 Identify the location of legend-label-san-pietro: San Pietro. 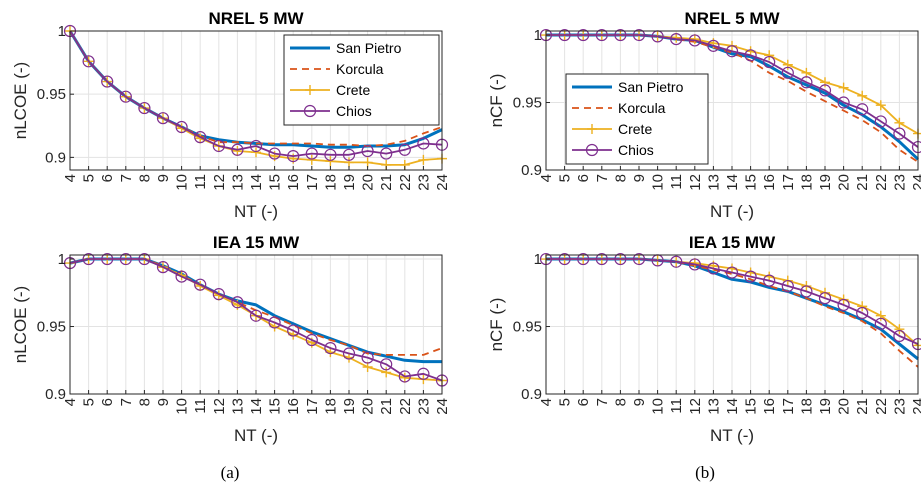
(651, 87).